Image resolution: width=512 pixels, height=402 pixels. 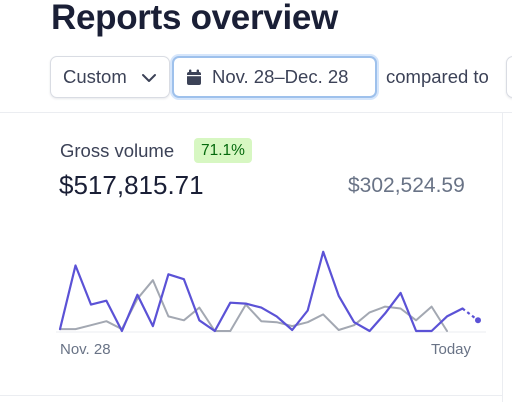 What do you see at coordinates (251, 395) in the screenshot?
I see `card-bottom-divider` at bounding box center [251, 395].